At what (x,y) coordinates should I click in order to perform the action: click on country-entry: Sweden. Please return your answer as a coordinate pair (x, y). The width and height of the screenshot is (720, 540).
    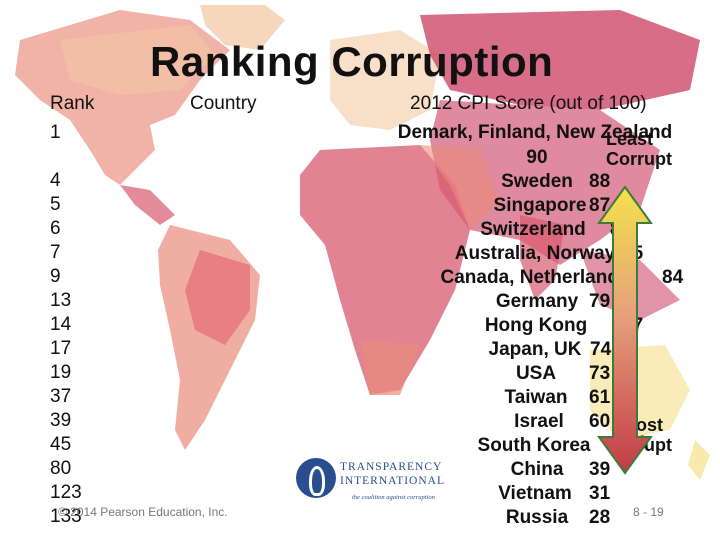
    Looking at the image, I should click on (537, 181).